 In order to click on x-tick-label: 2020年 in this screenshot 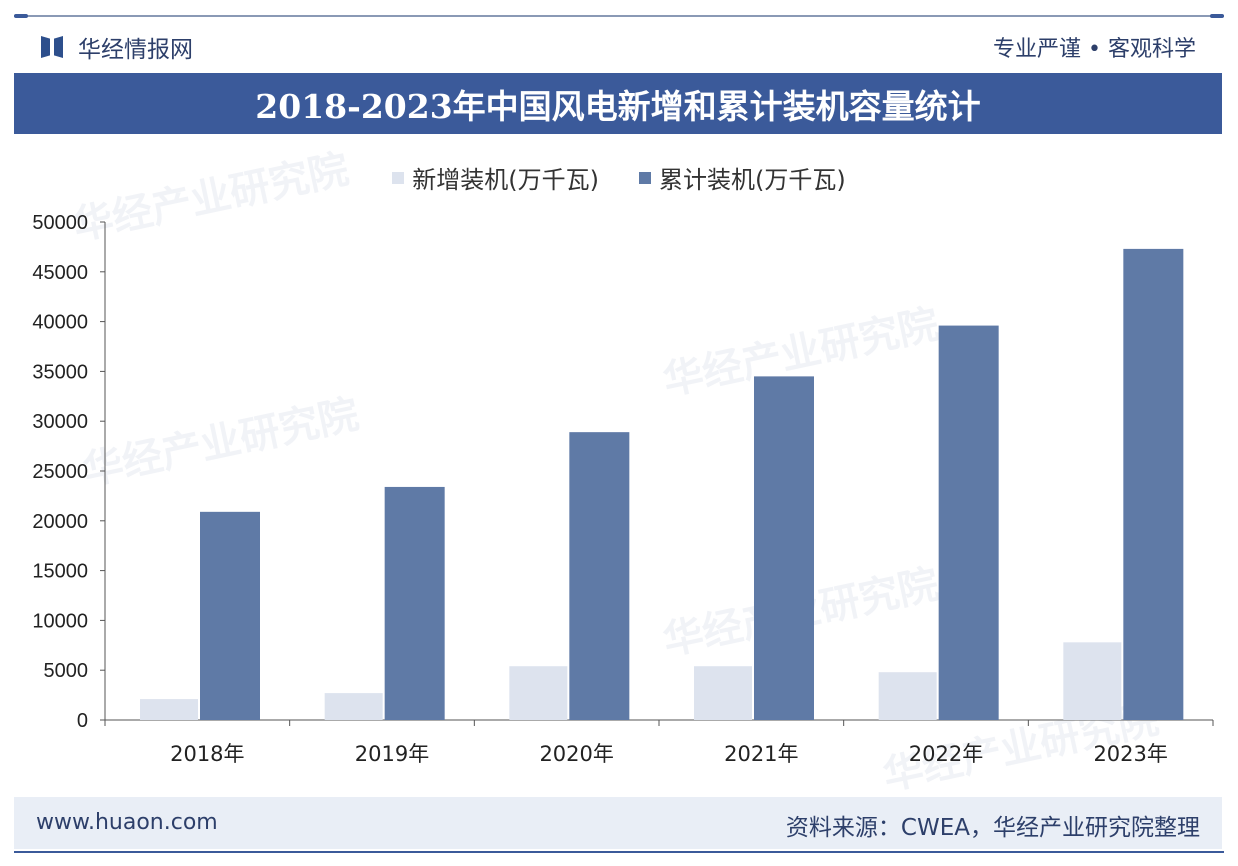, I will do `click(576, 754)`.